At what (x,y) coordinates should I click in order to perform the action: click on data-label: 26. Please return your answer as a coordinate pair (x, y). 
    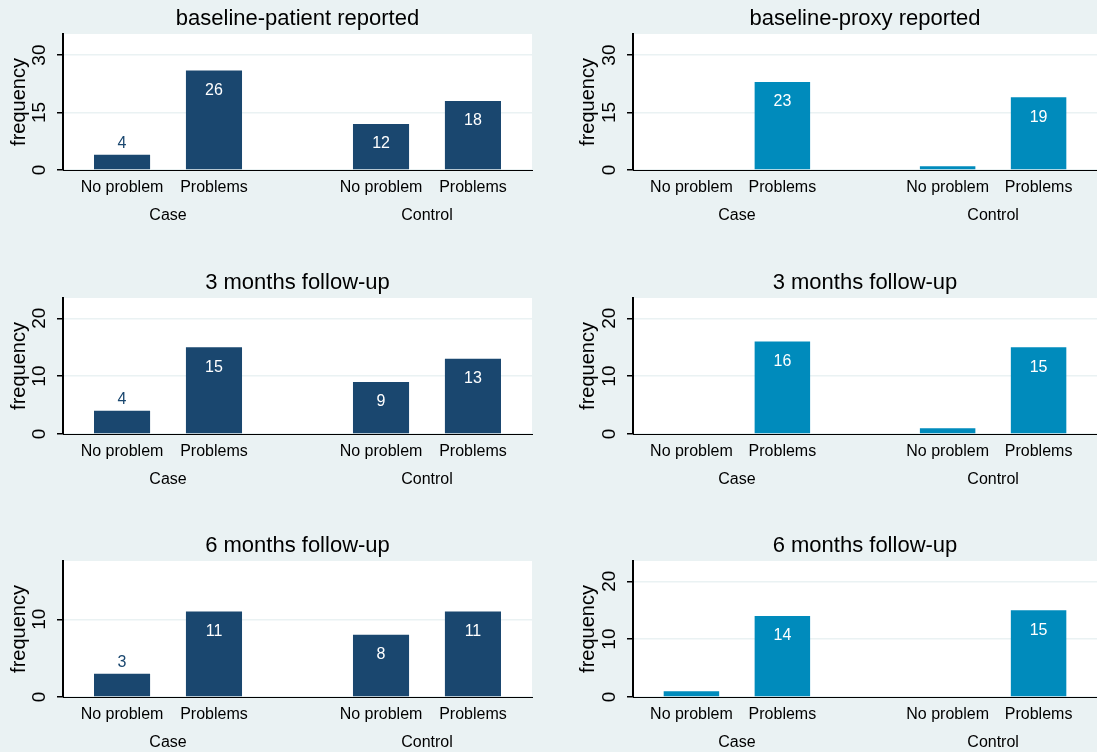
    Looking at the image, I should click on (214, 89).